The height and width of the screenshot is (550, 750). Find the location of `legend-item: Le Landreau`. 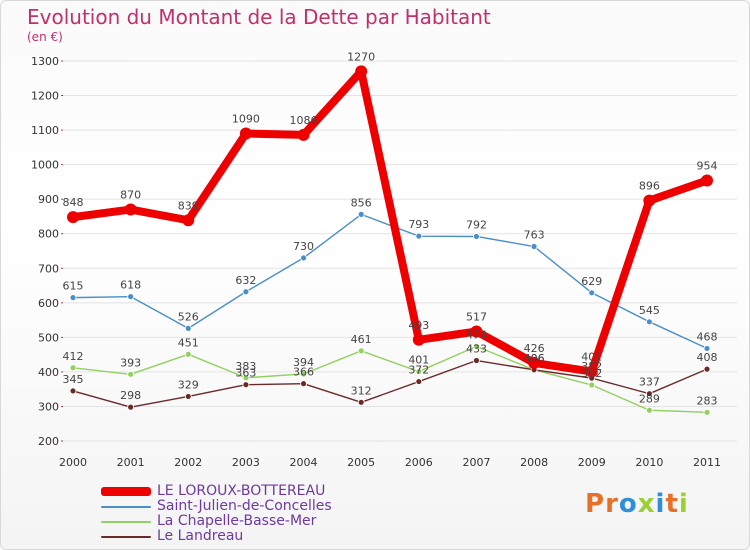

legend-item: Le Landreau is located at coordinates (216, 536).